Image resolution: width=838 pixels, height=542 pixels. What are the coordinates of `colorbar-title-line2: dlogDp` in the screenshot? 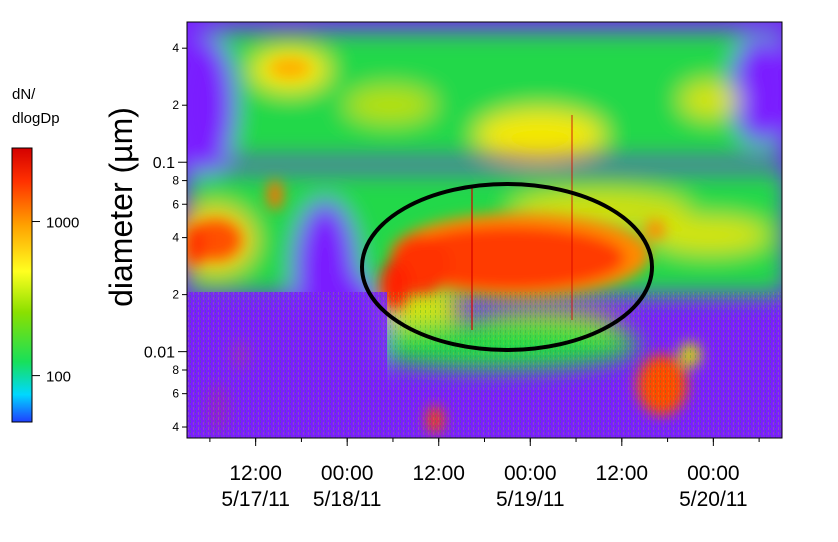 It's located at (36, 118).